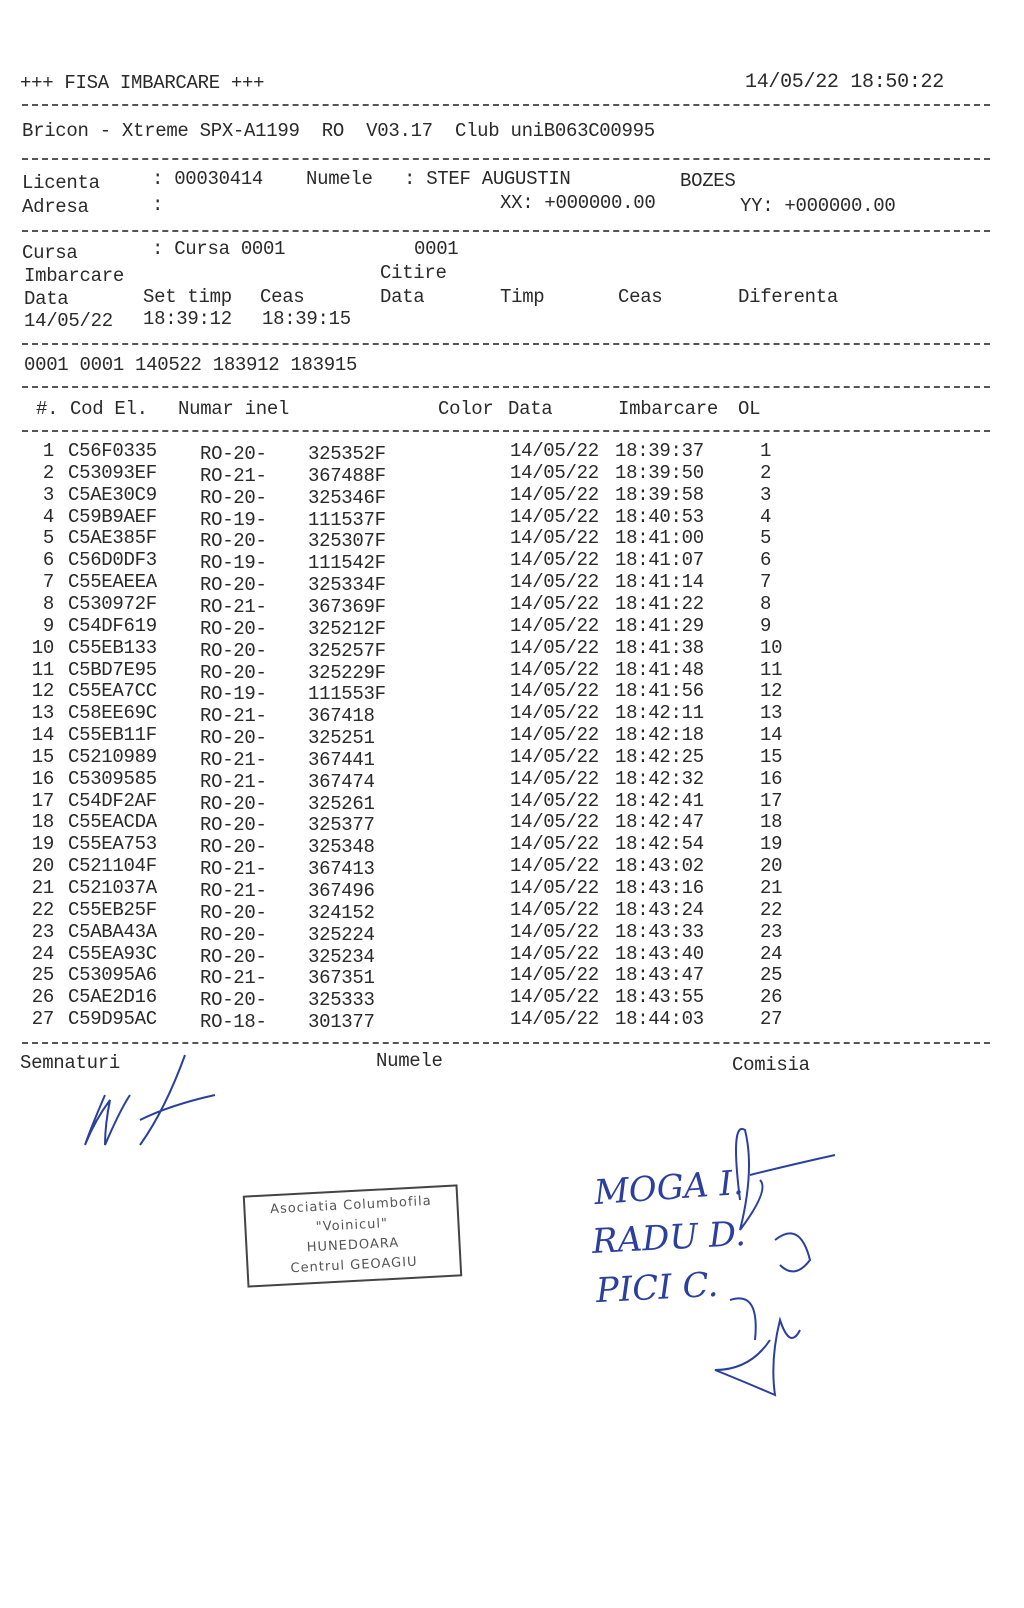  I want to click on ring-number: 325377, so click(341, 825).